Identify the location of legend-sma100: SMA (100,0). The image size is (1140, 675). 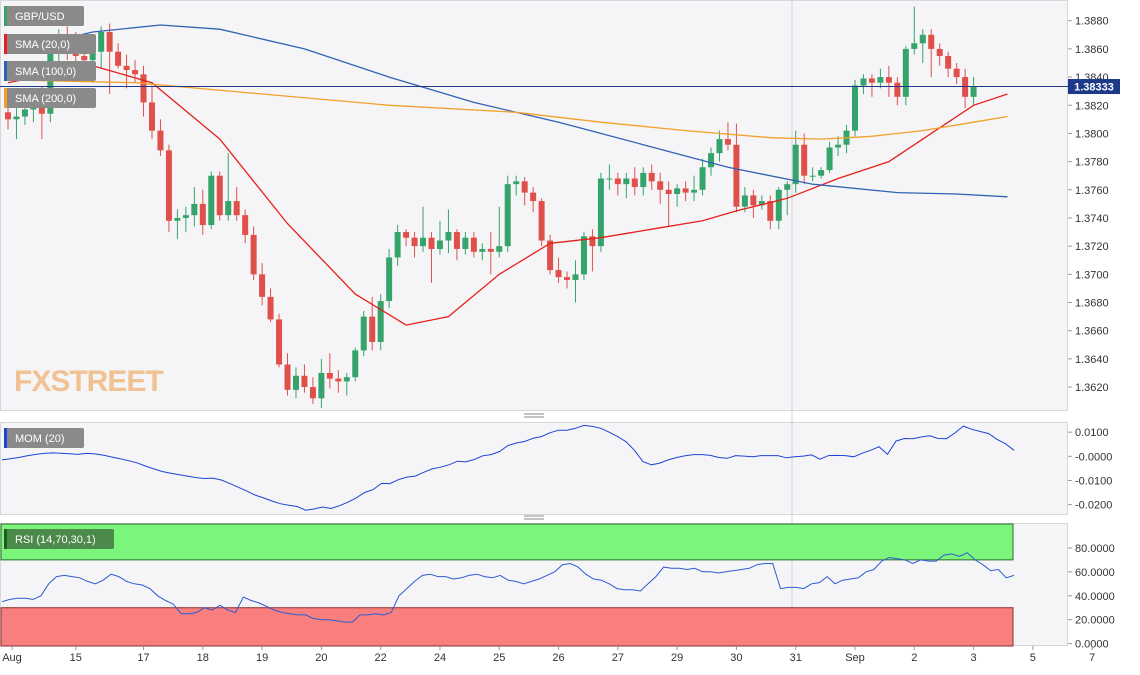
(50, 71).